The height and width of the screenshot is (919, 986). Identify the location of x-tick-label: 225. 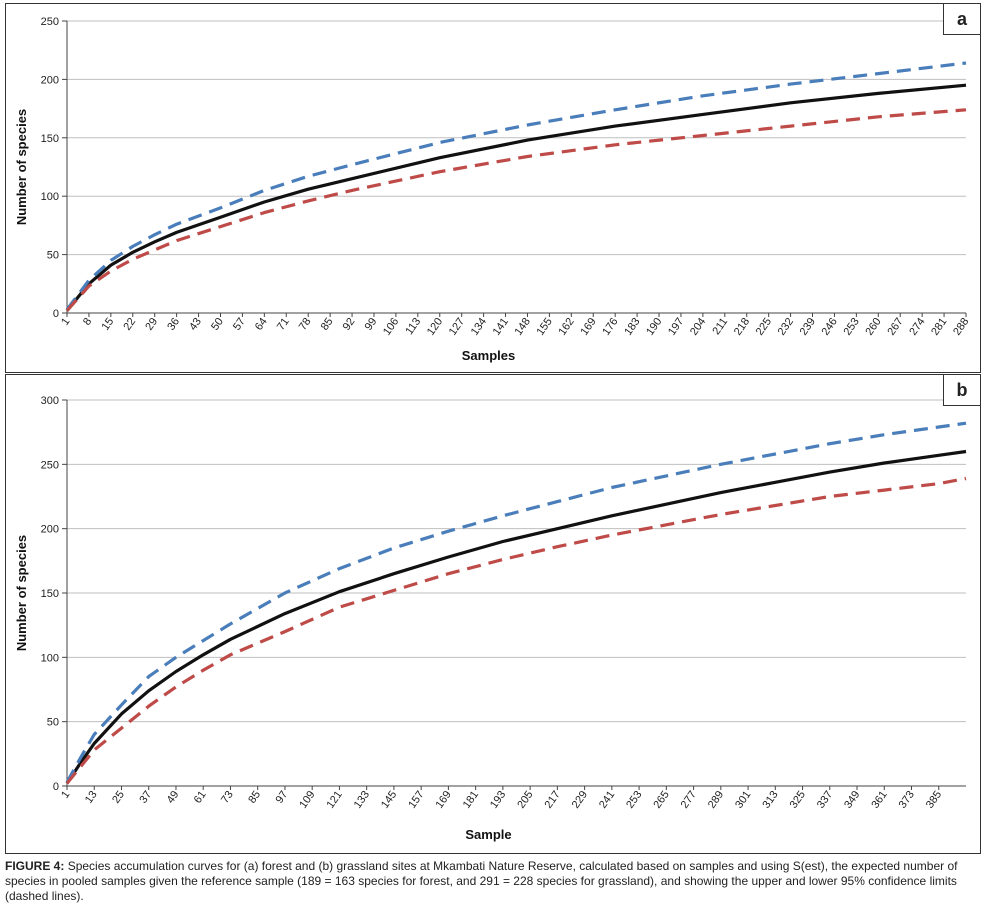
(764, 327).